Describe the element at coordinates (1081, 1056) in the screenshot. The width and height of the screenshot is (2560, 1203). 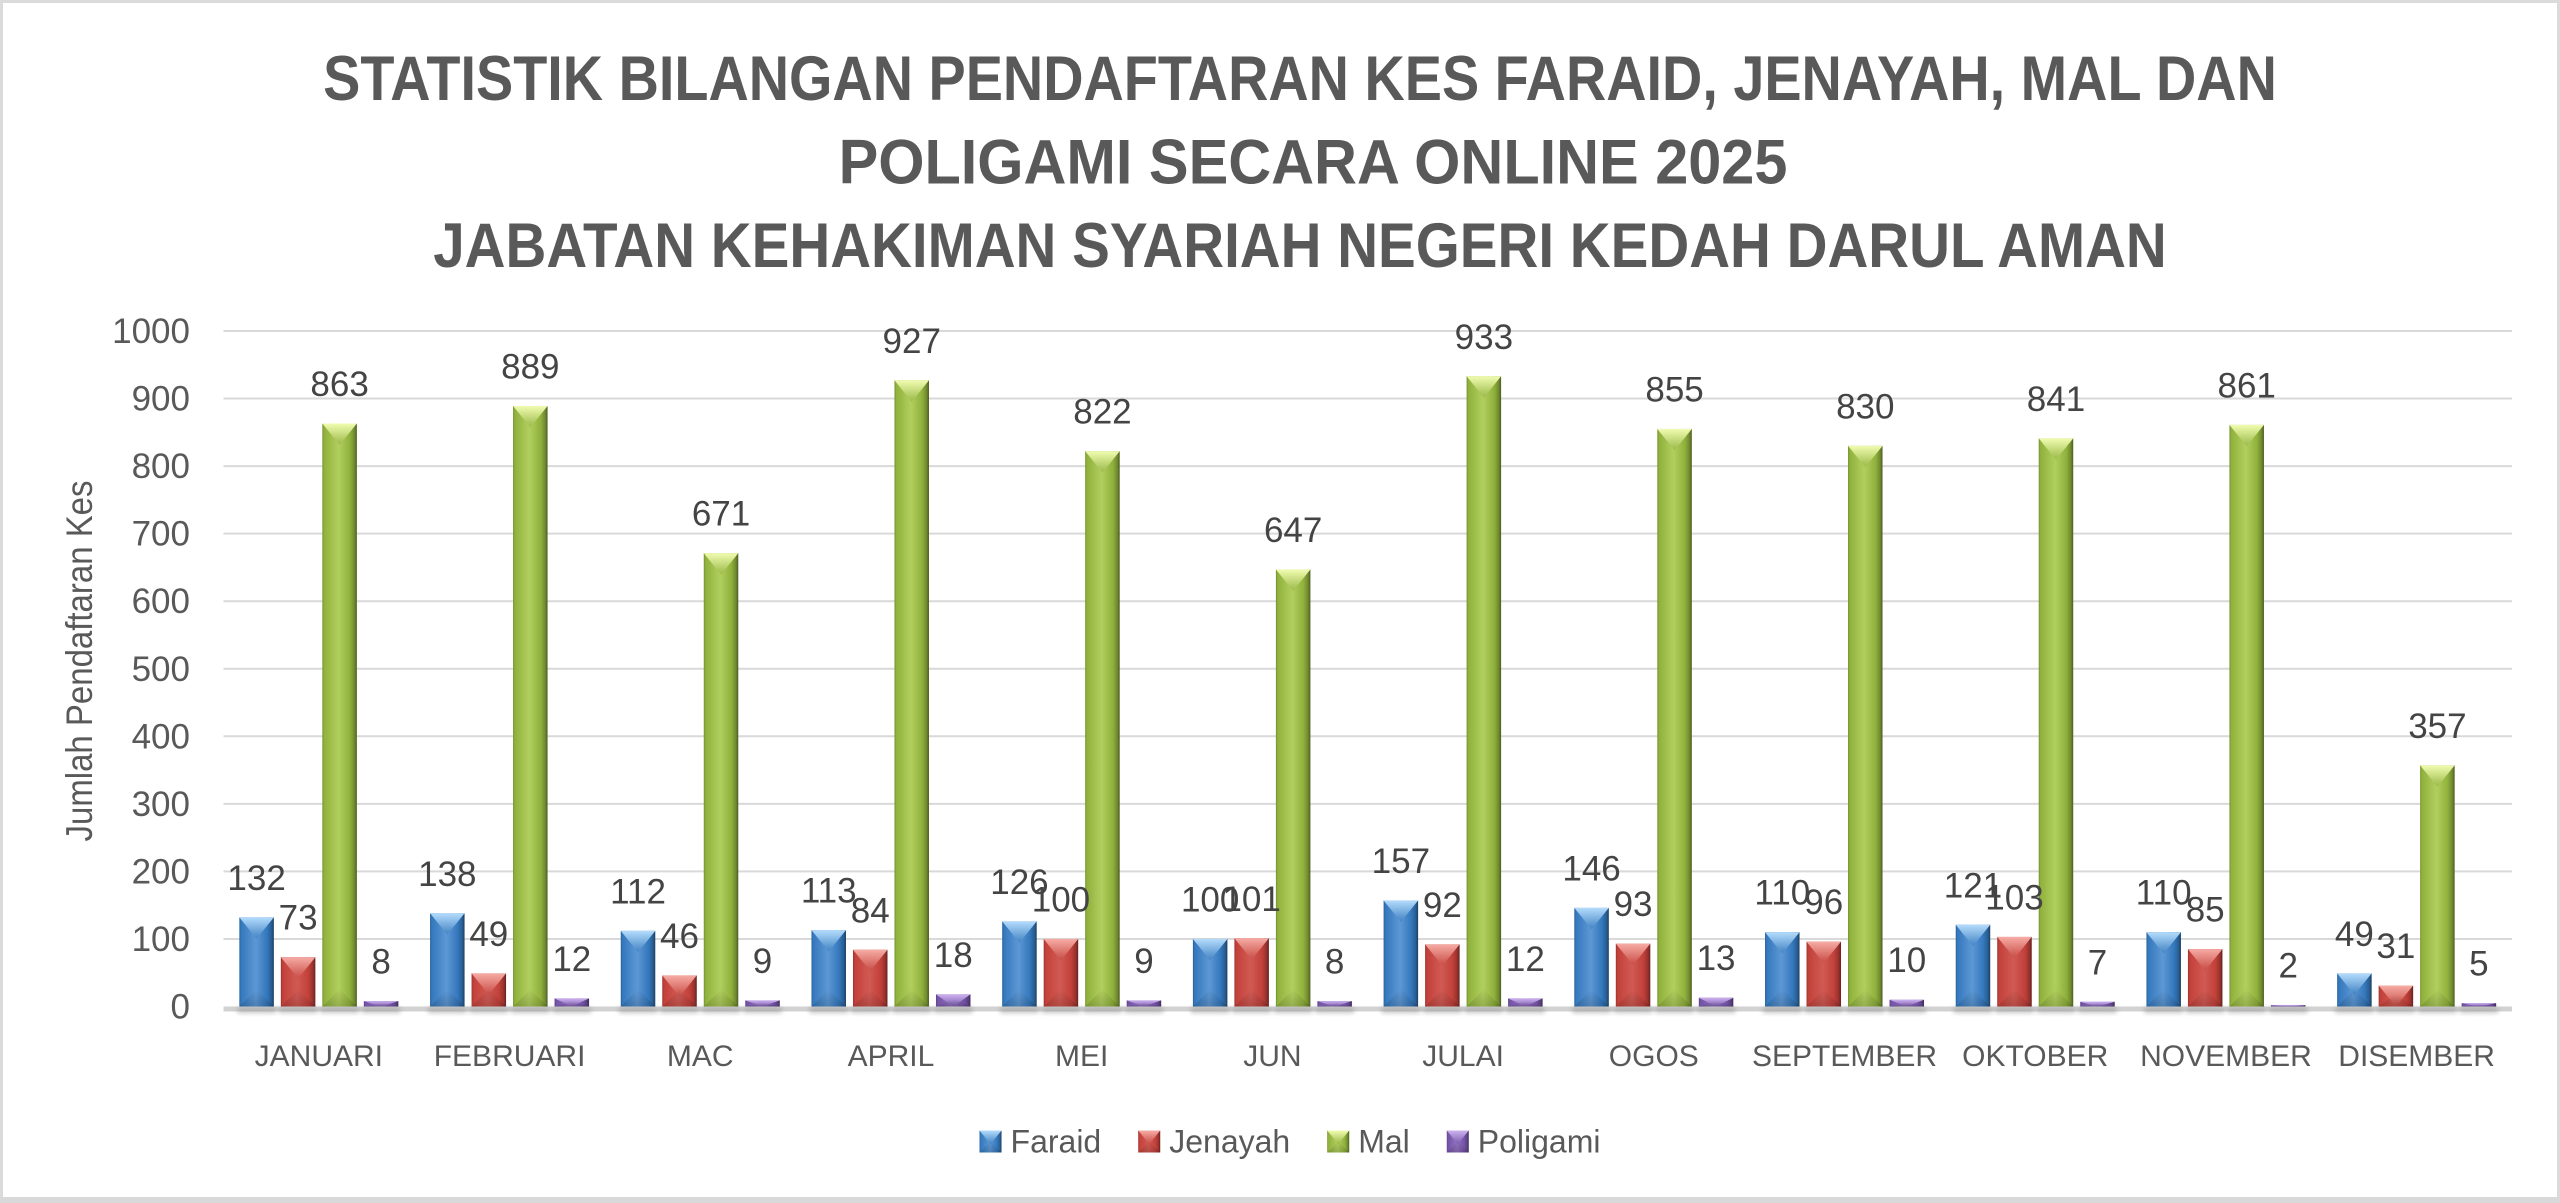
I see `x-category-label-mei: MEI` at that location.